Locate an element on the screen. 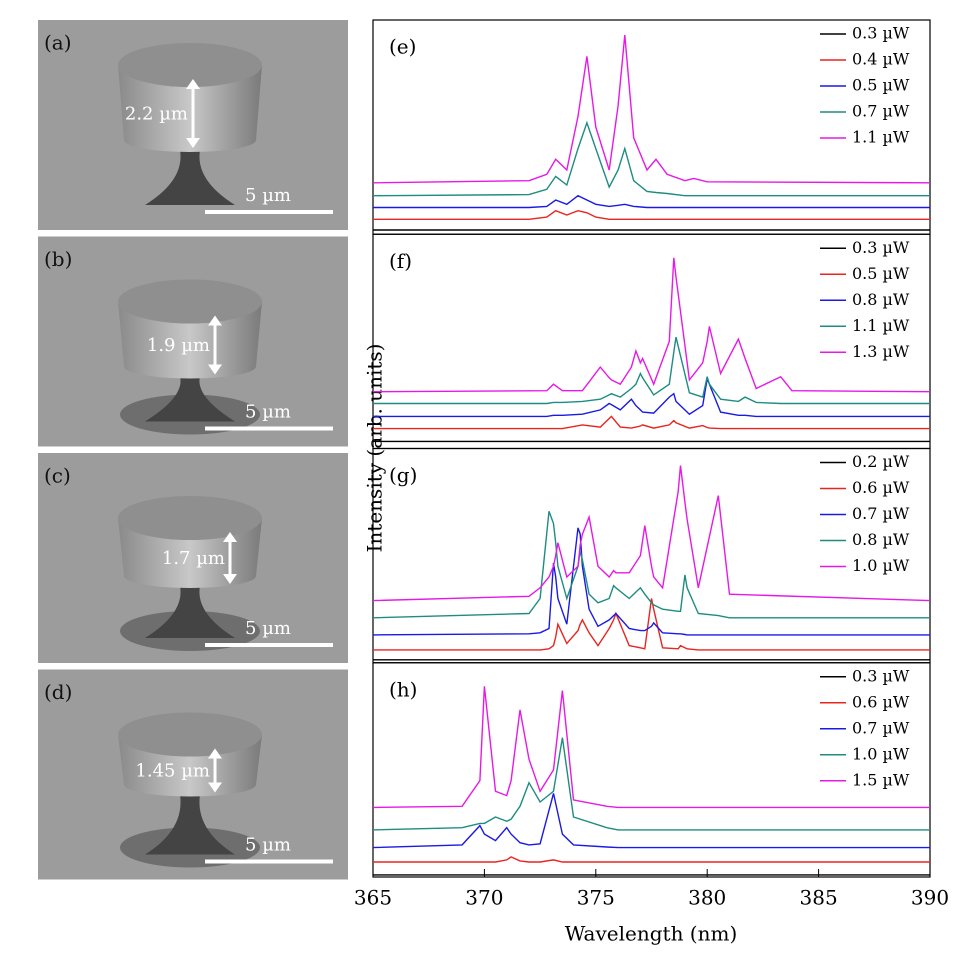 This screenshot has width=954, height=960. arrow-head is located at coordinates (215, 770).